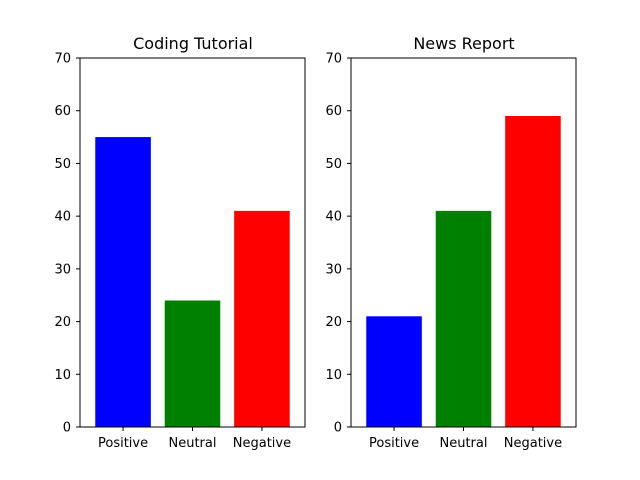 The height and width of the screenshot is (480, 640). Describe the element at coordinates (463, 43) in the screenshot. I see `chart-title: News Report` at that location.